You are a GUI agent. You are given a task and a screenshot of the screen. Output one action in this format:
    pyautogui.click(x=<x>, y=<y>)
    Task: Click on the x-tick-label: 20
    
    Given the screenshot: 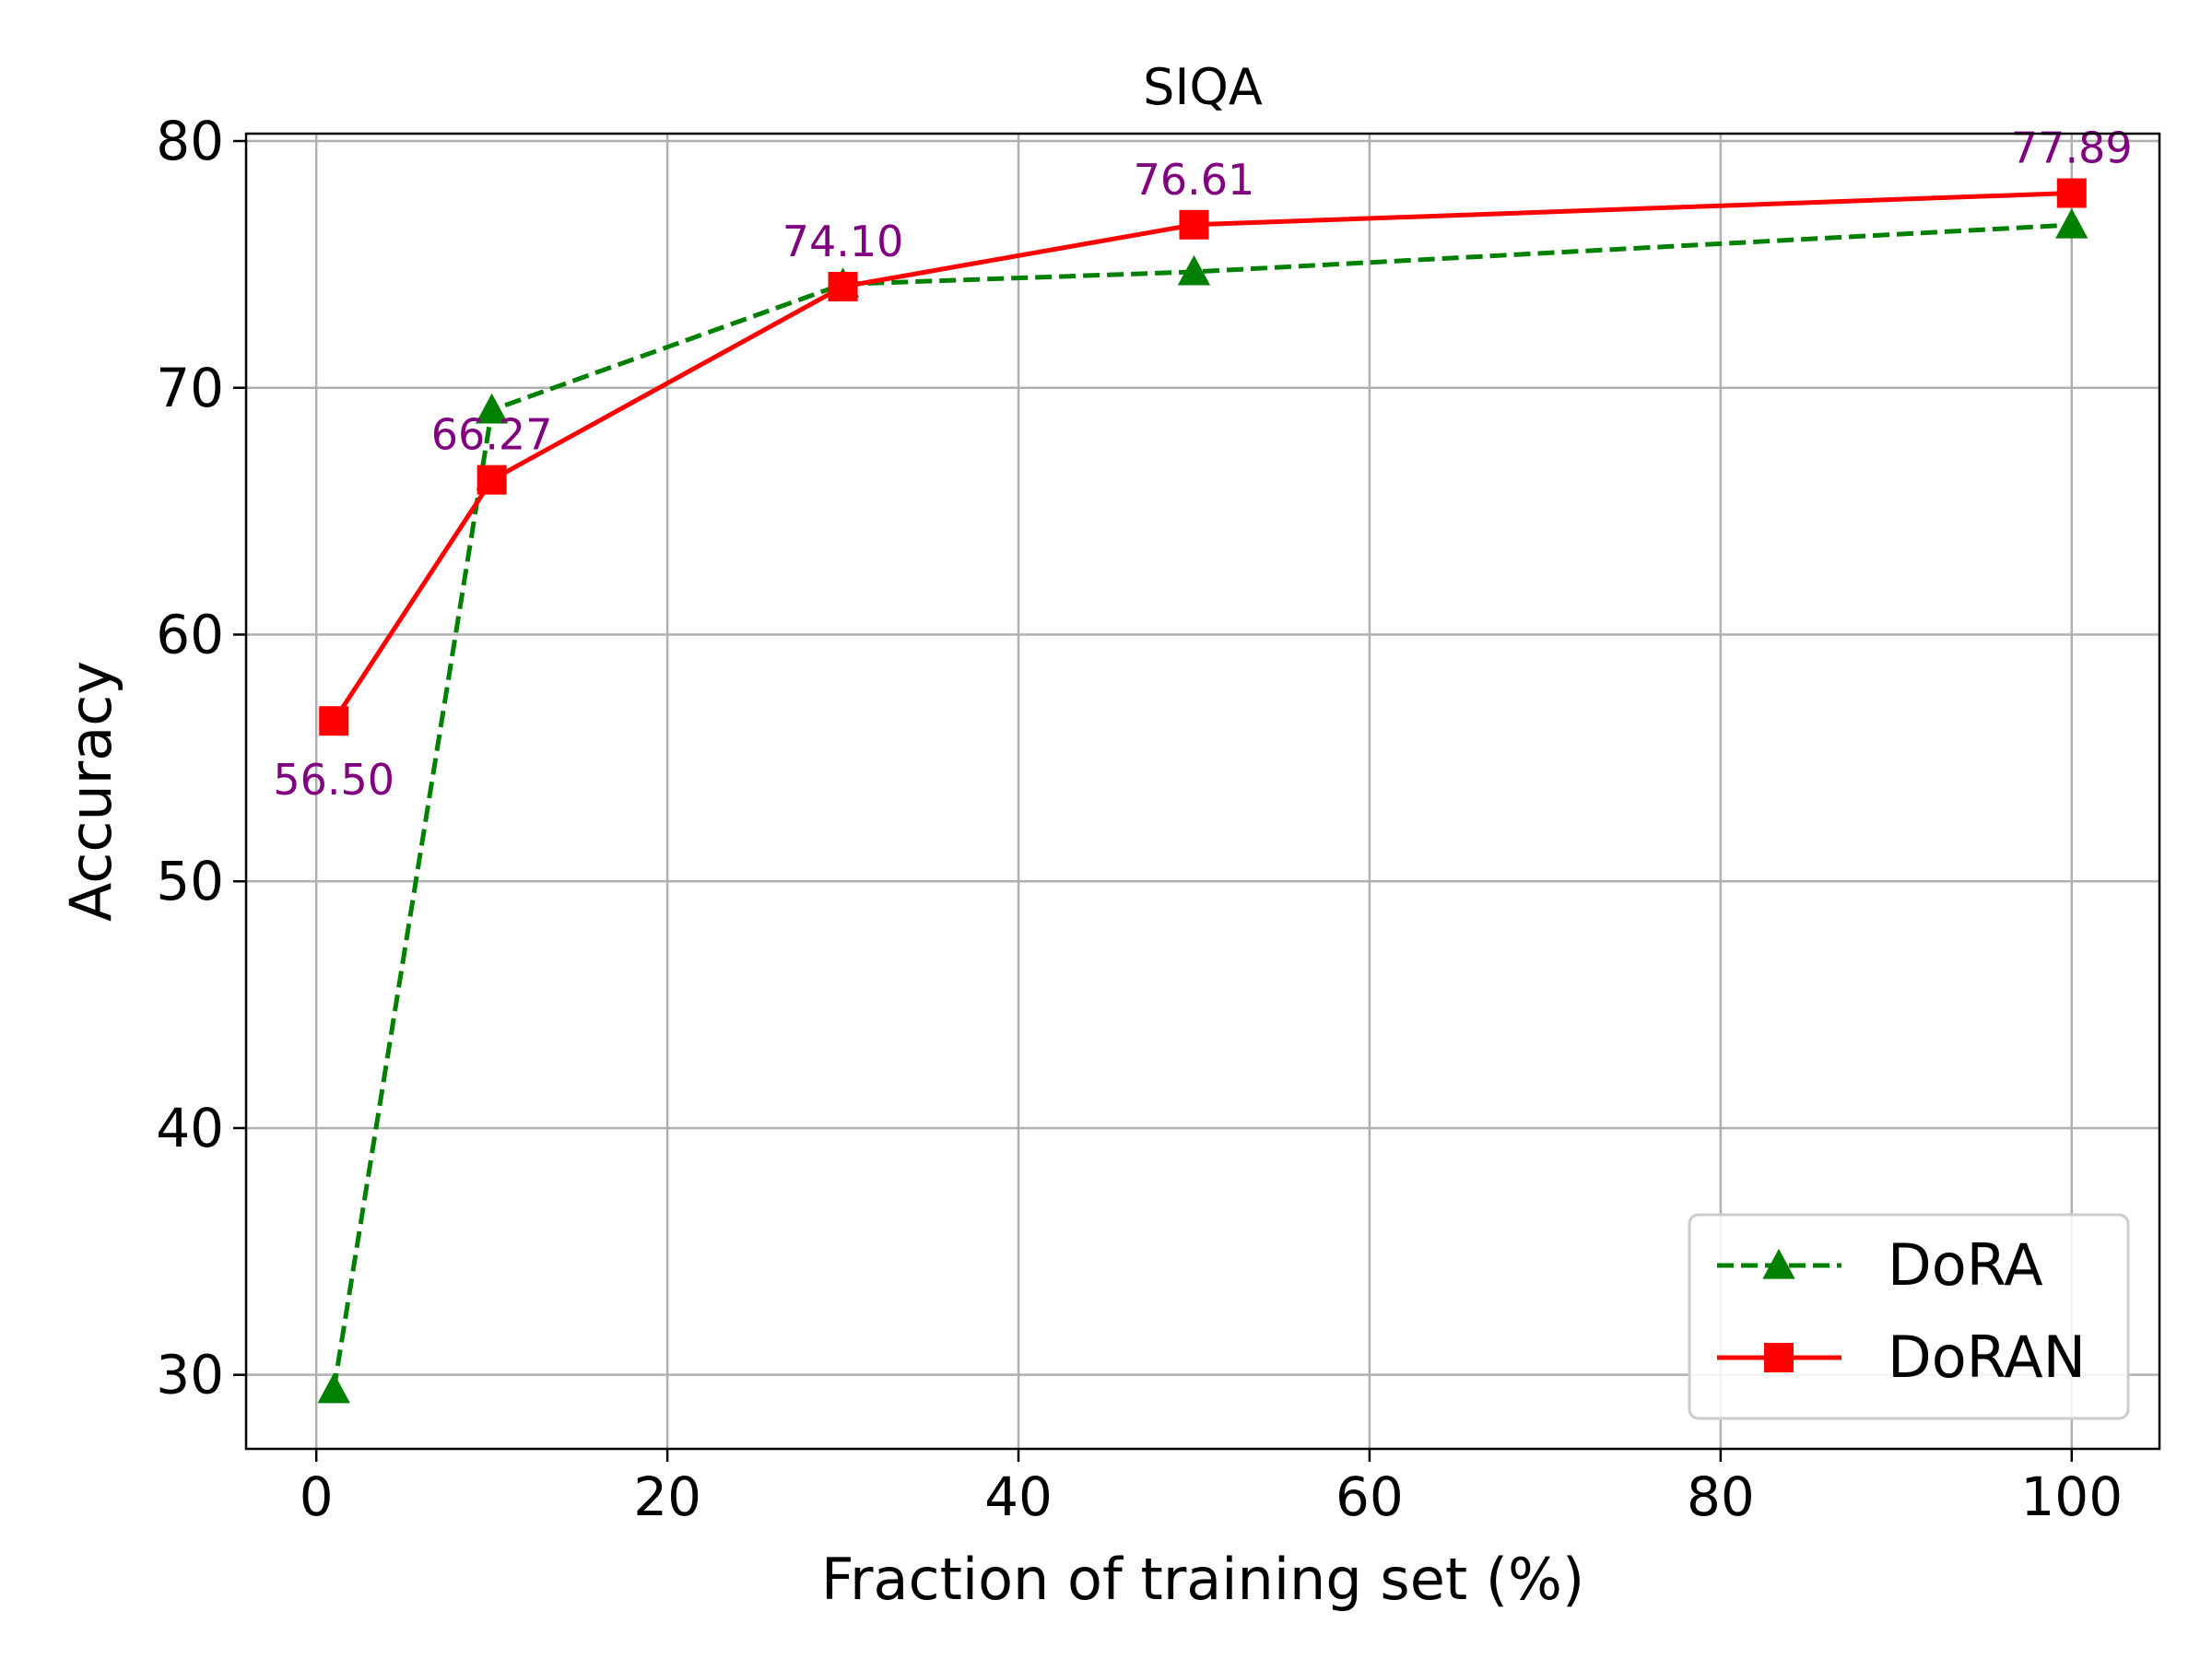 What is the action you would take?
    pyautogui.click(x=667, y=1496)
    